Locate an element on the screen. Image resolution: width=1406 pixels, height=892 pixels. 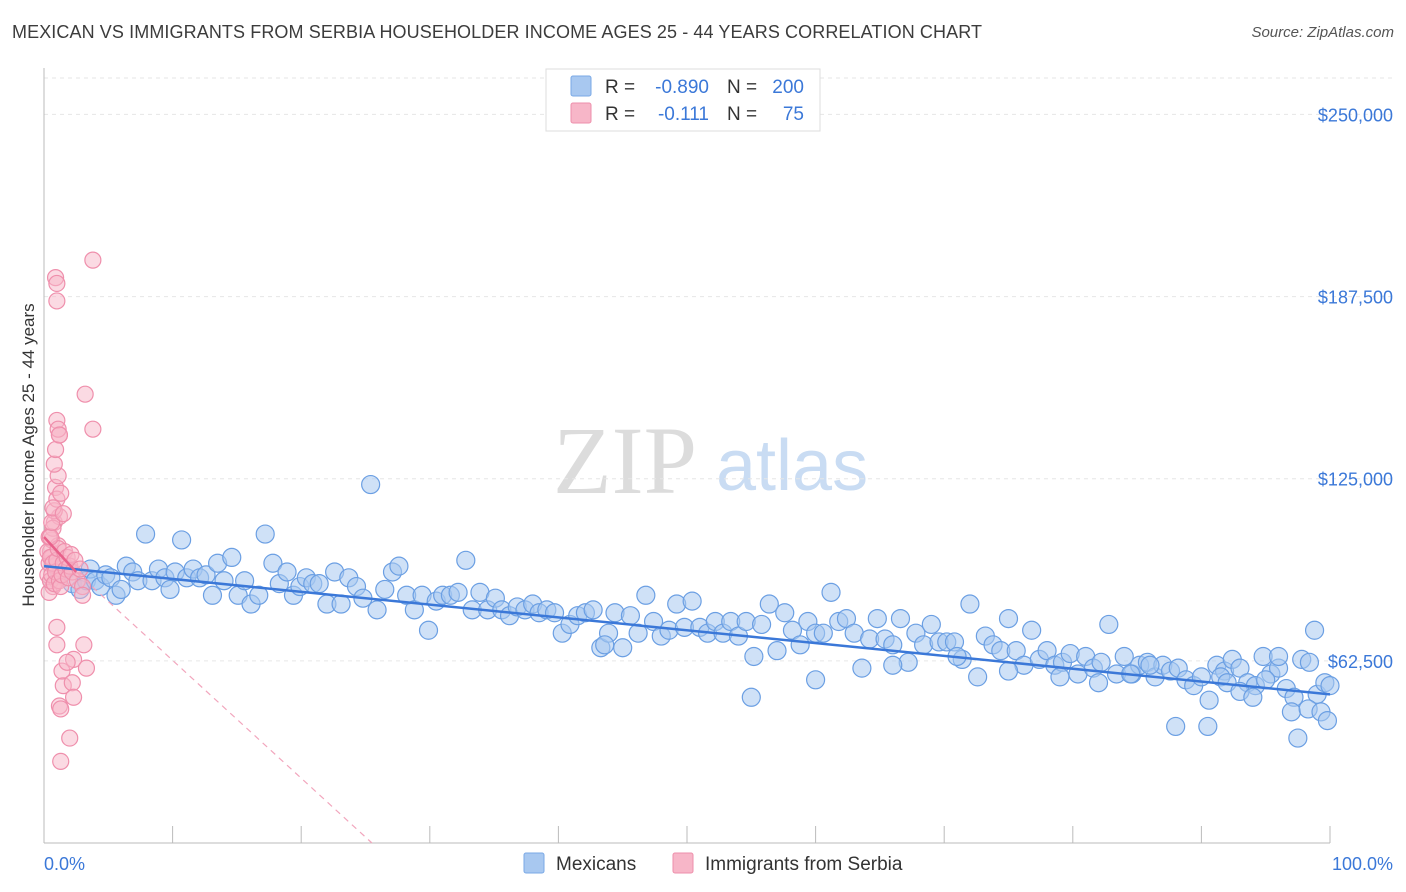
legend-r-label-1: R = is located at coordinates (620, 87).